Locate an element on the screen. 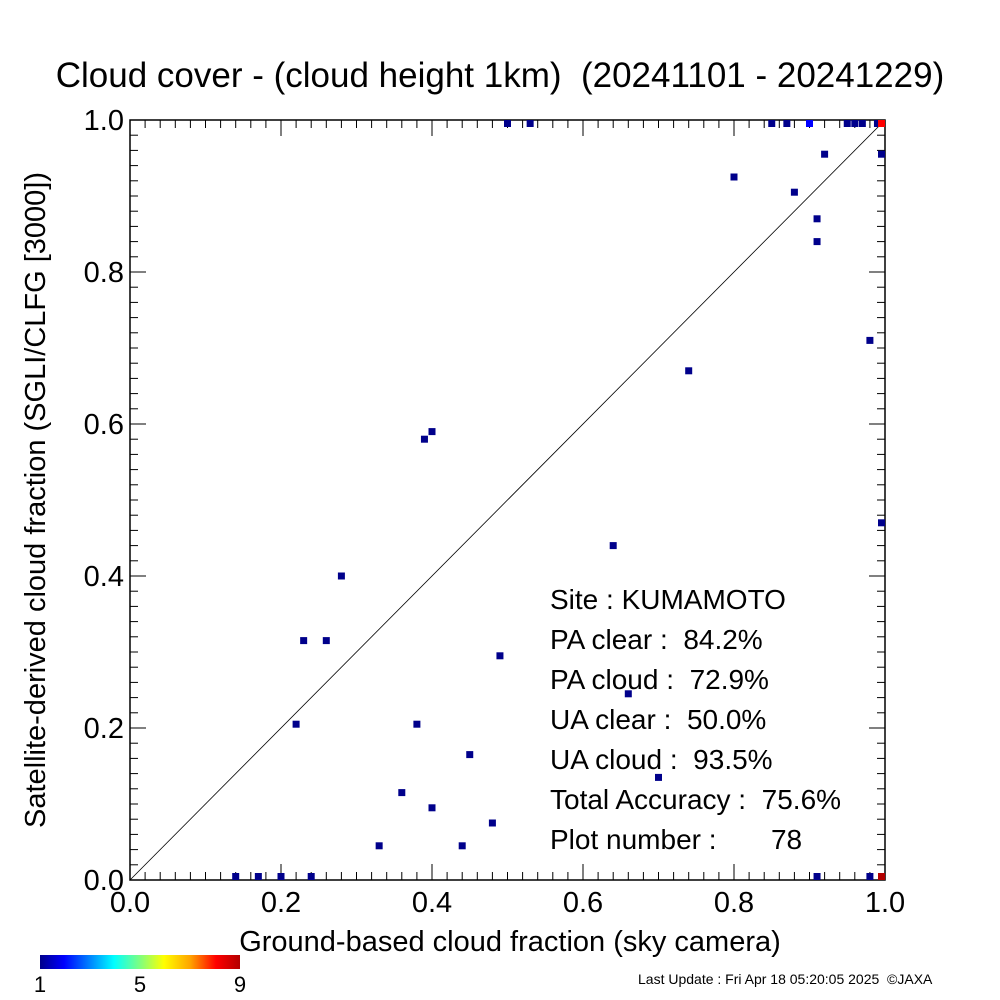  colorbar is located at coordinates (140, 962).